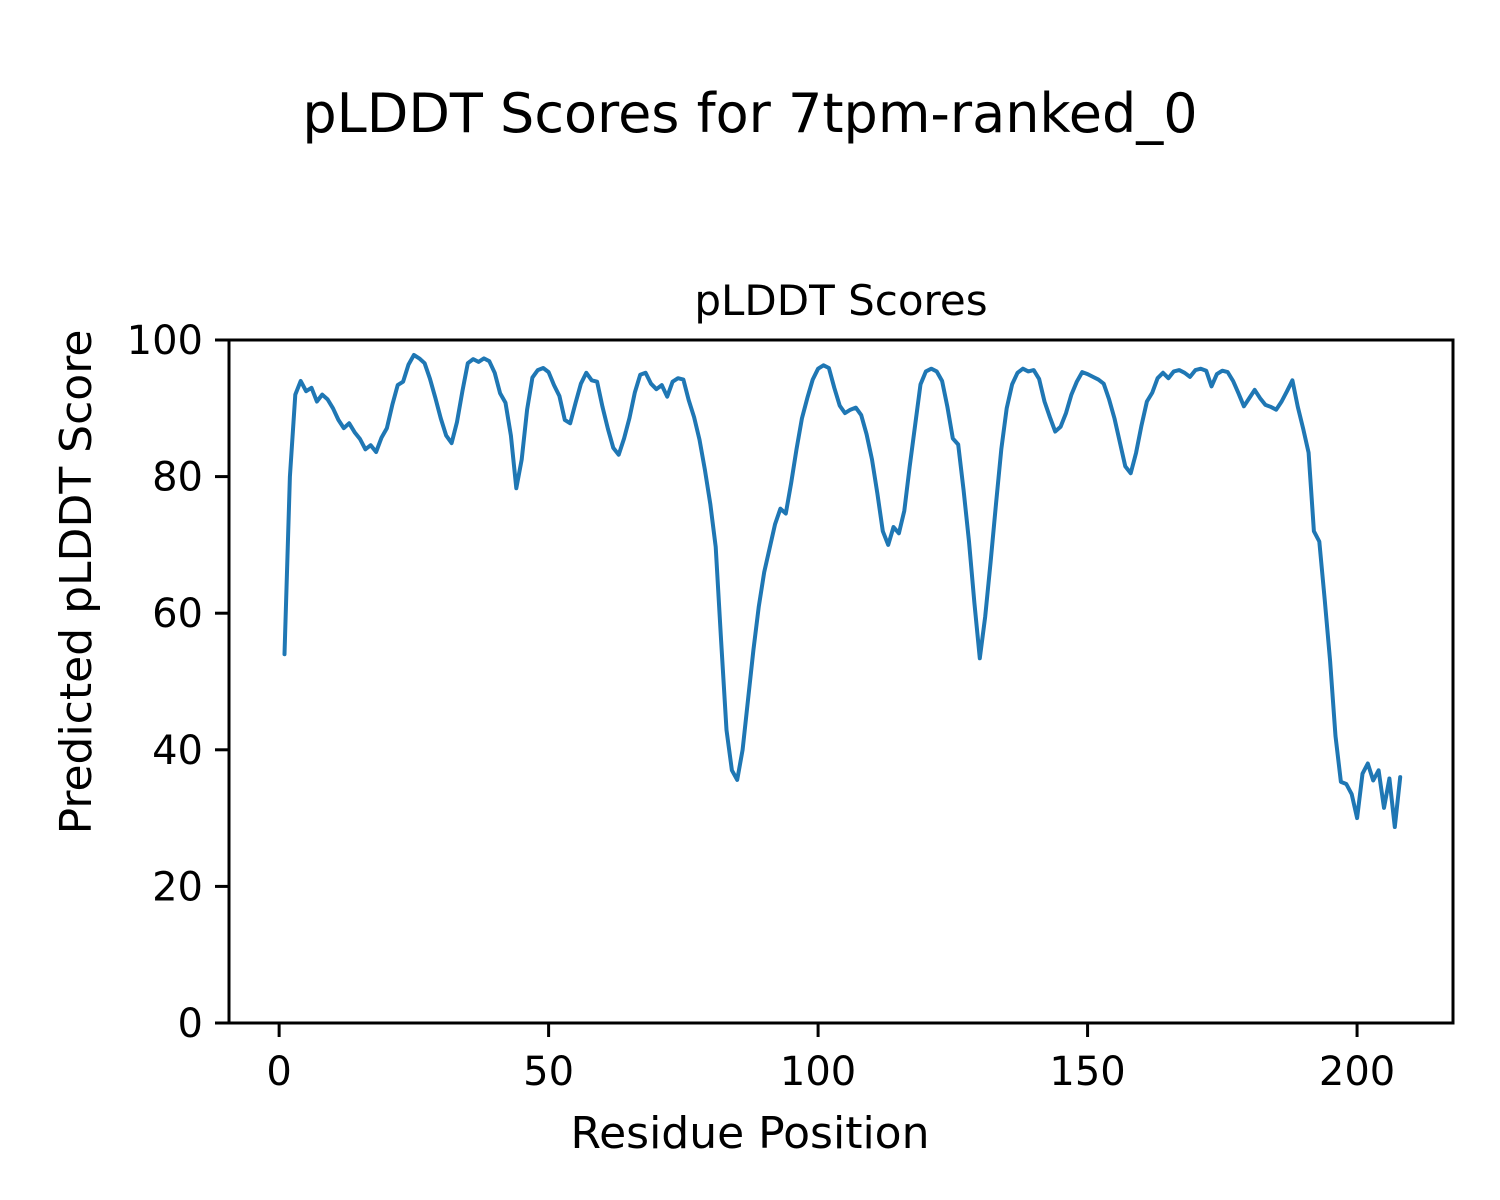  I want to click on y-tick-label: 40, so click(177, 751).